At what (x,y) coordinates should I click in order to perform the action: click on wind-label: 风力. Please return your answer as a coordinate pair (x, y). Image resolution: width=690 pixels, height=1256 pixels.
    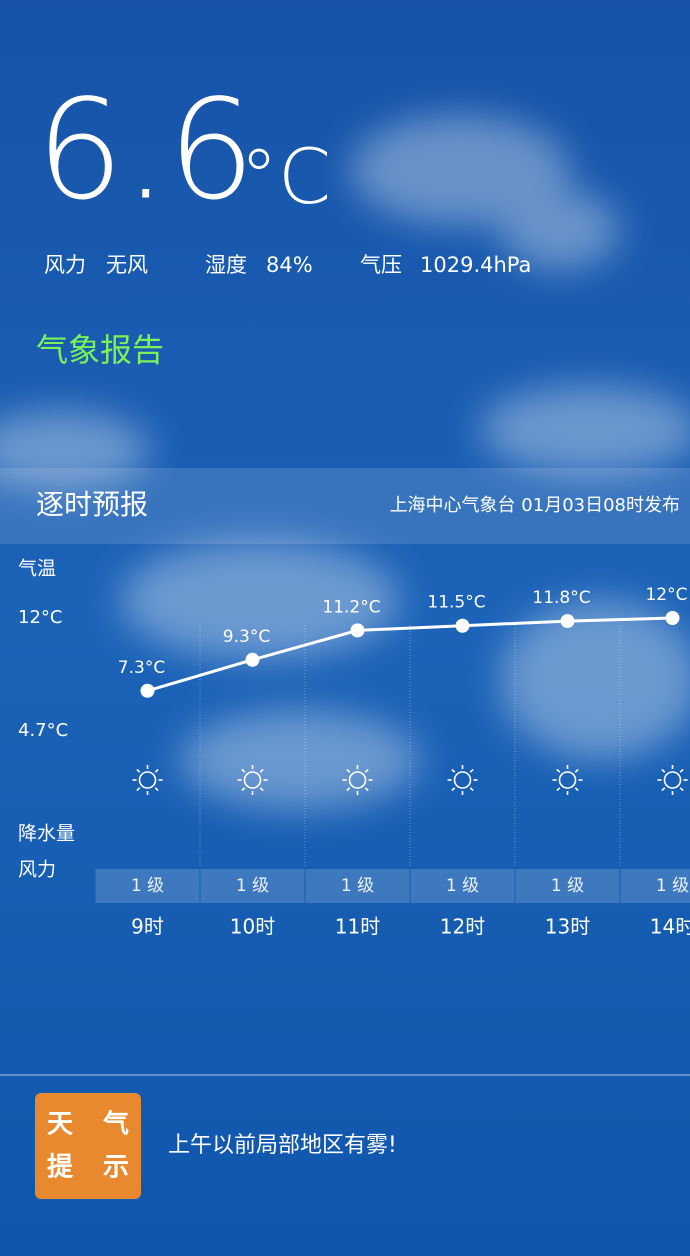
    Looking at the image, I should click on (65, 265).